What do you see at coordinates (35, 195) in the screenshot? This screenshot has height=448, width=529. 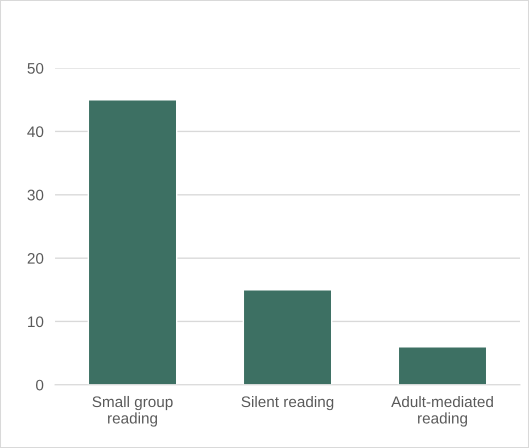 I see `y-tick-label: 30` at bounding box center [35, 195].